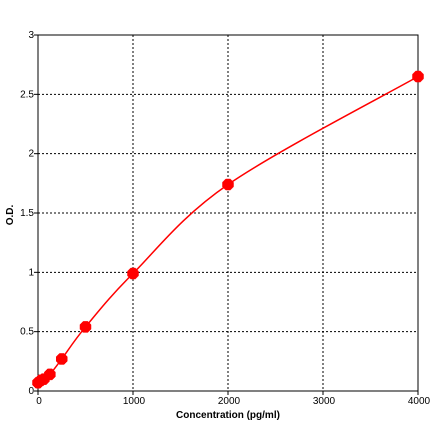 The image size is (440, 446). I want to click on y-tick-label: 0, so click(31, 391).